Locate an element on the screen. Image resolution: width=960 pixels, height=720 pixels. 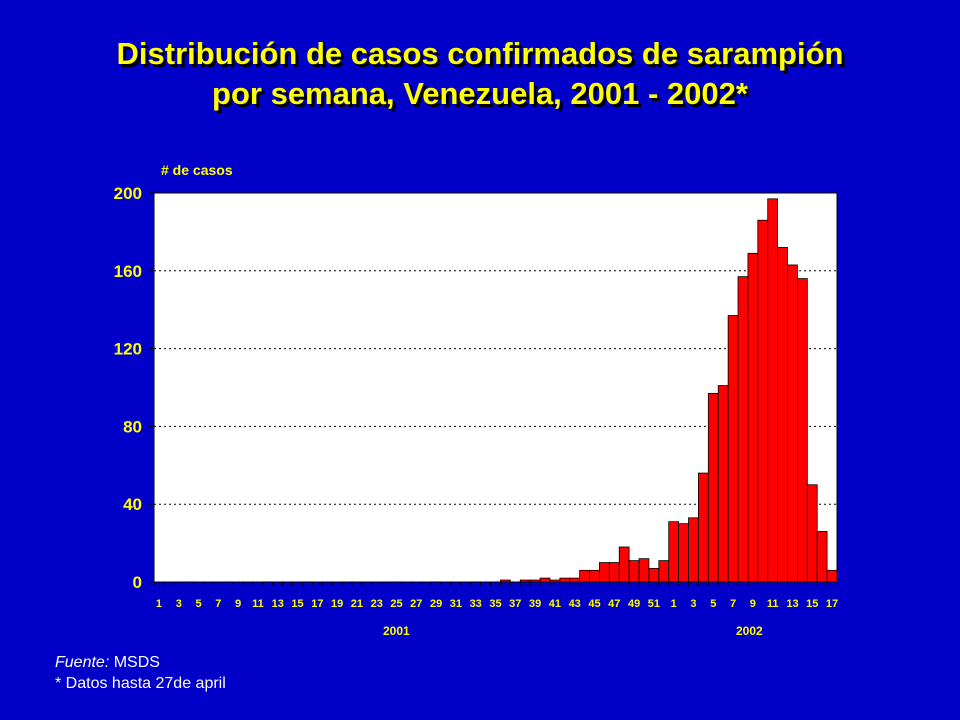
x-tick-label: 25 is located at coordinates (396, 604).